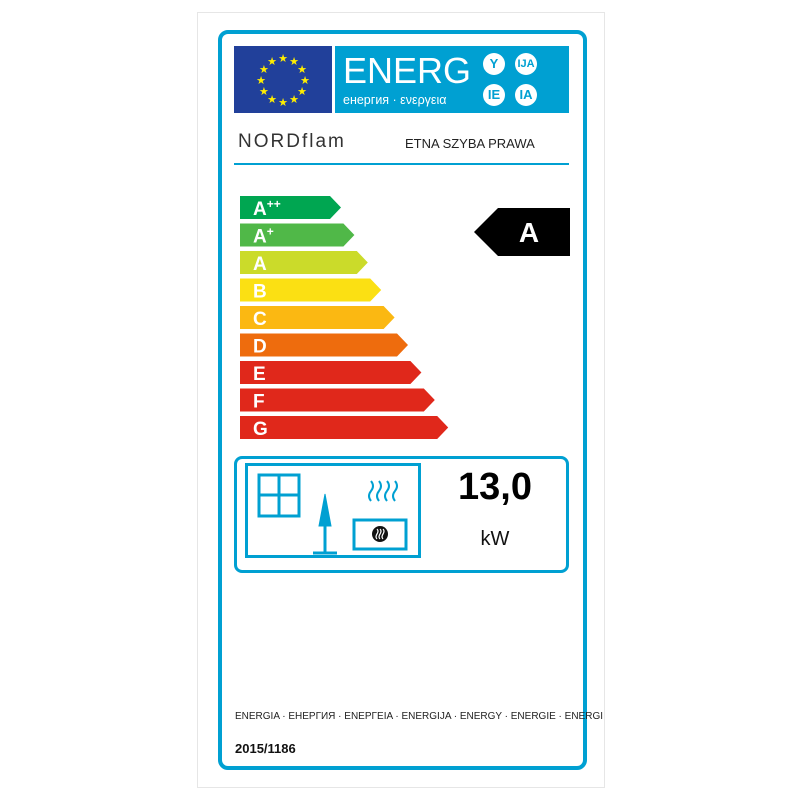 This screenshot has height=800, width=800. I want to click on rating-label: A, so click(529, 232).